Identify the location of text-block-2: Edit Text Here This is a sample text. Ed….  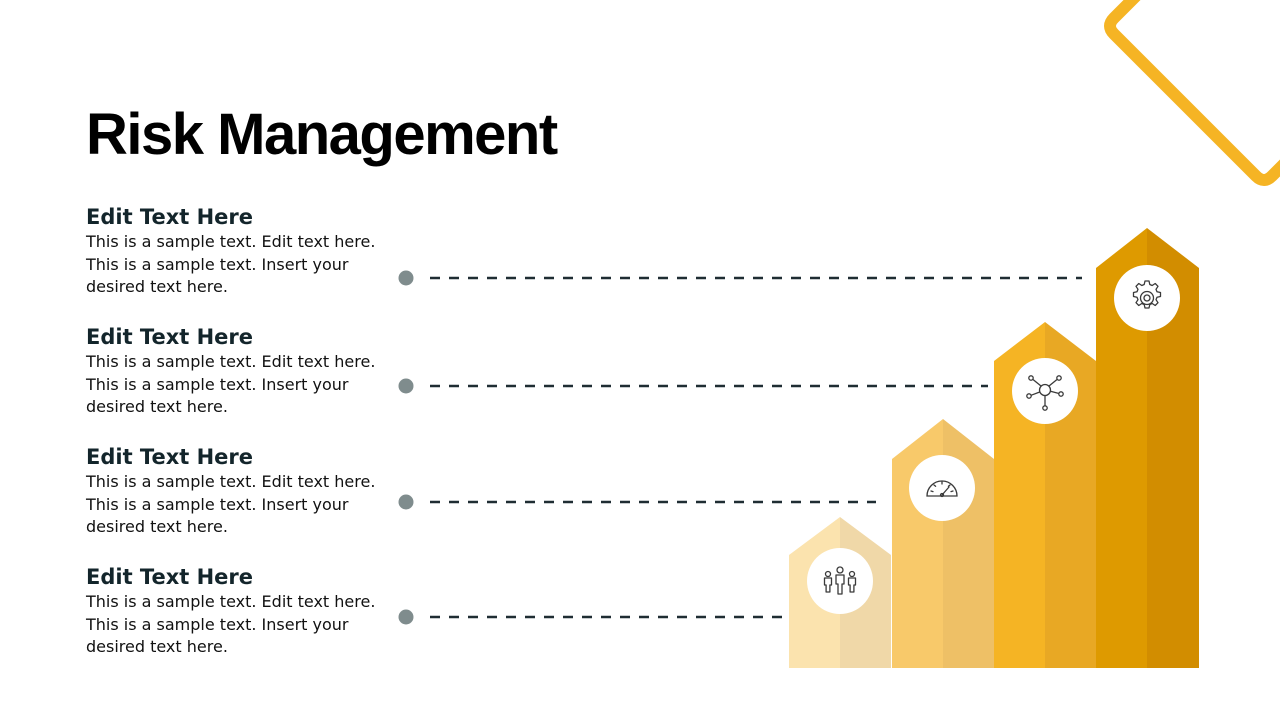
(241, 371).